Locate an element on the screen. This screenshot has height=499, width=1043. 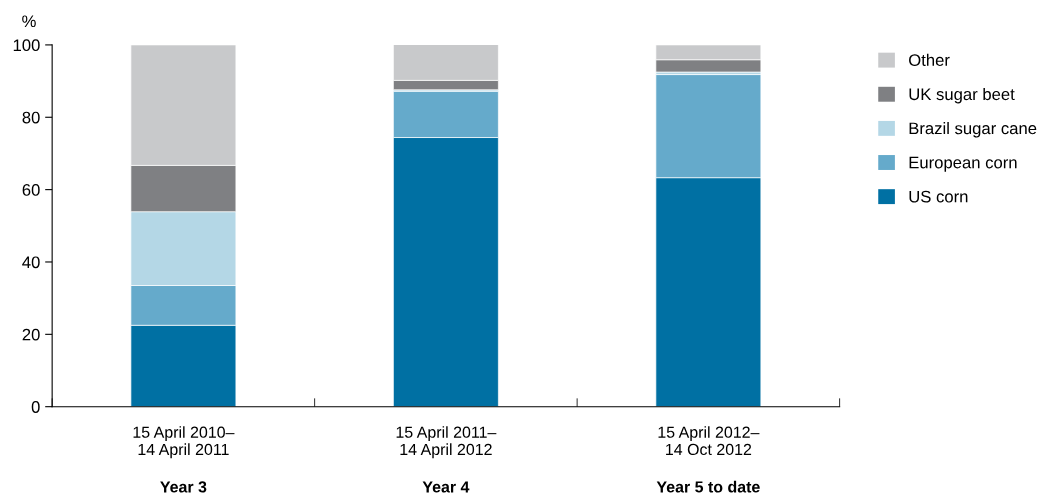
legend-label: UK sugar beet is located at coordinates (962, 95).